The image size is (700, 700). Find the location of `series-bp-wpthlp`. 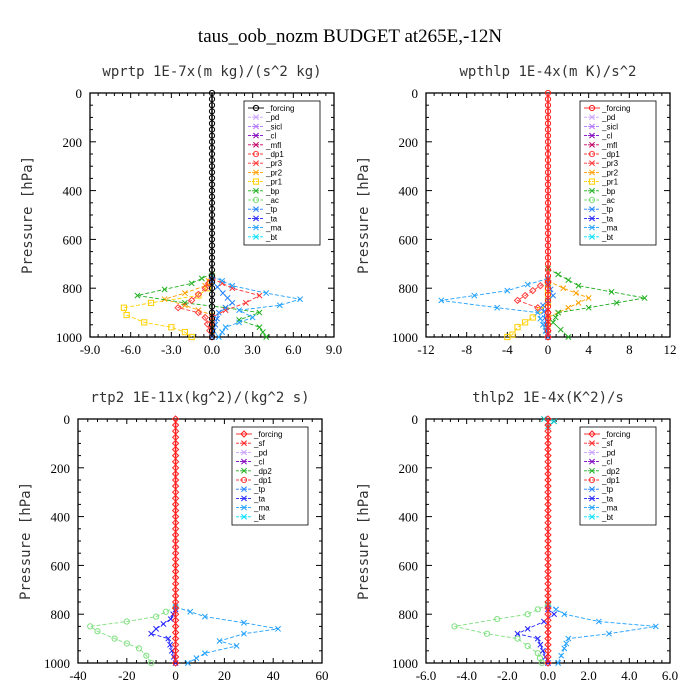

series-bp-wpthlp is located at coordinates (596, 302).